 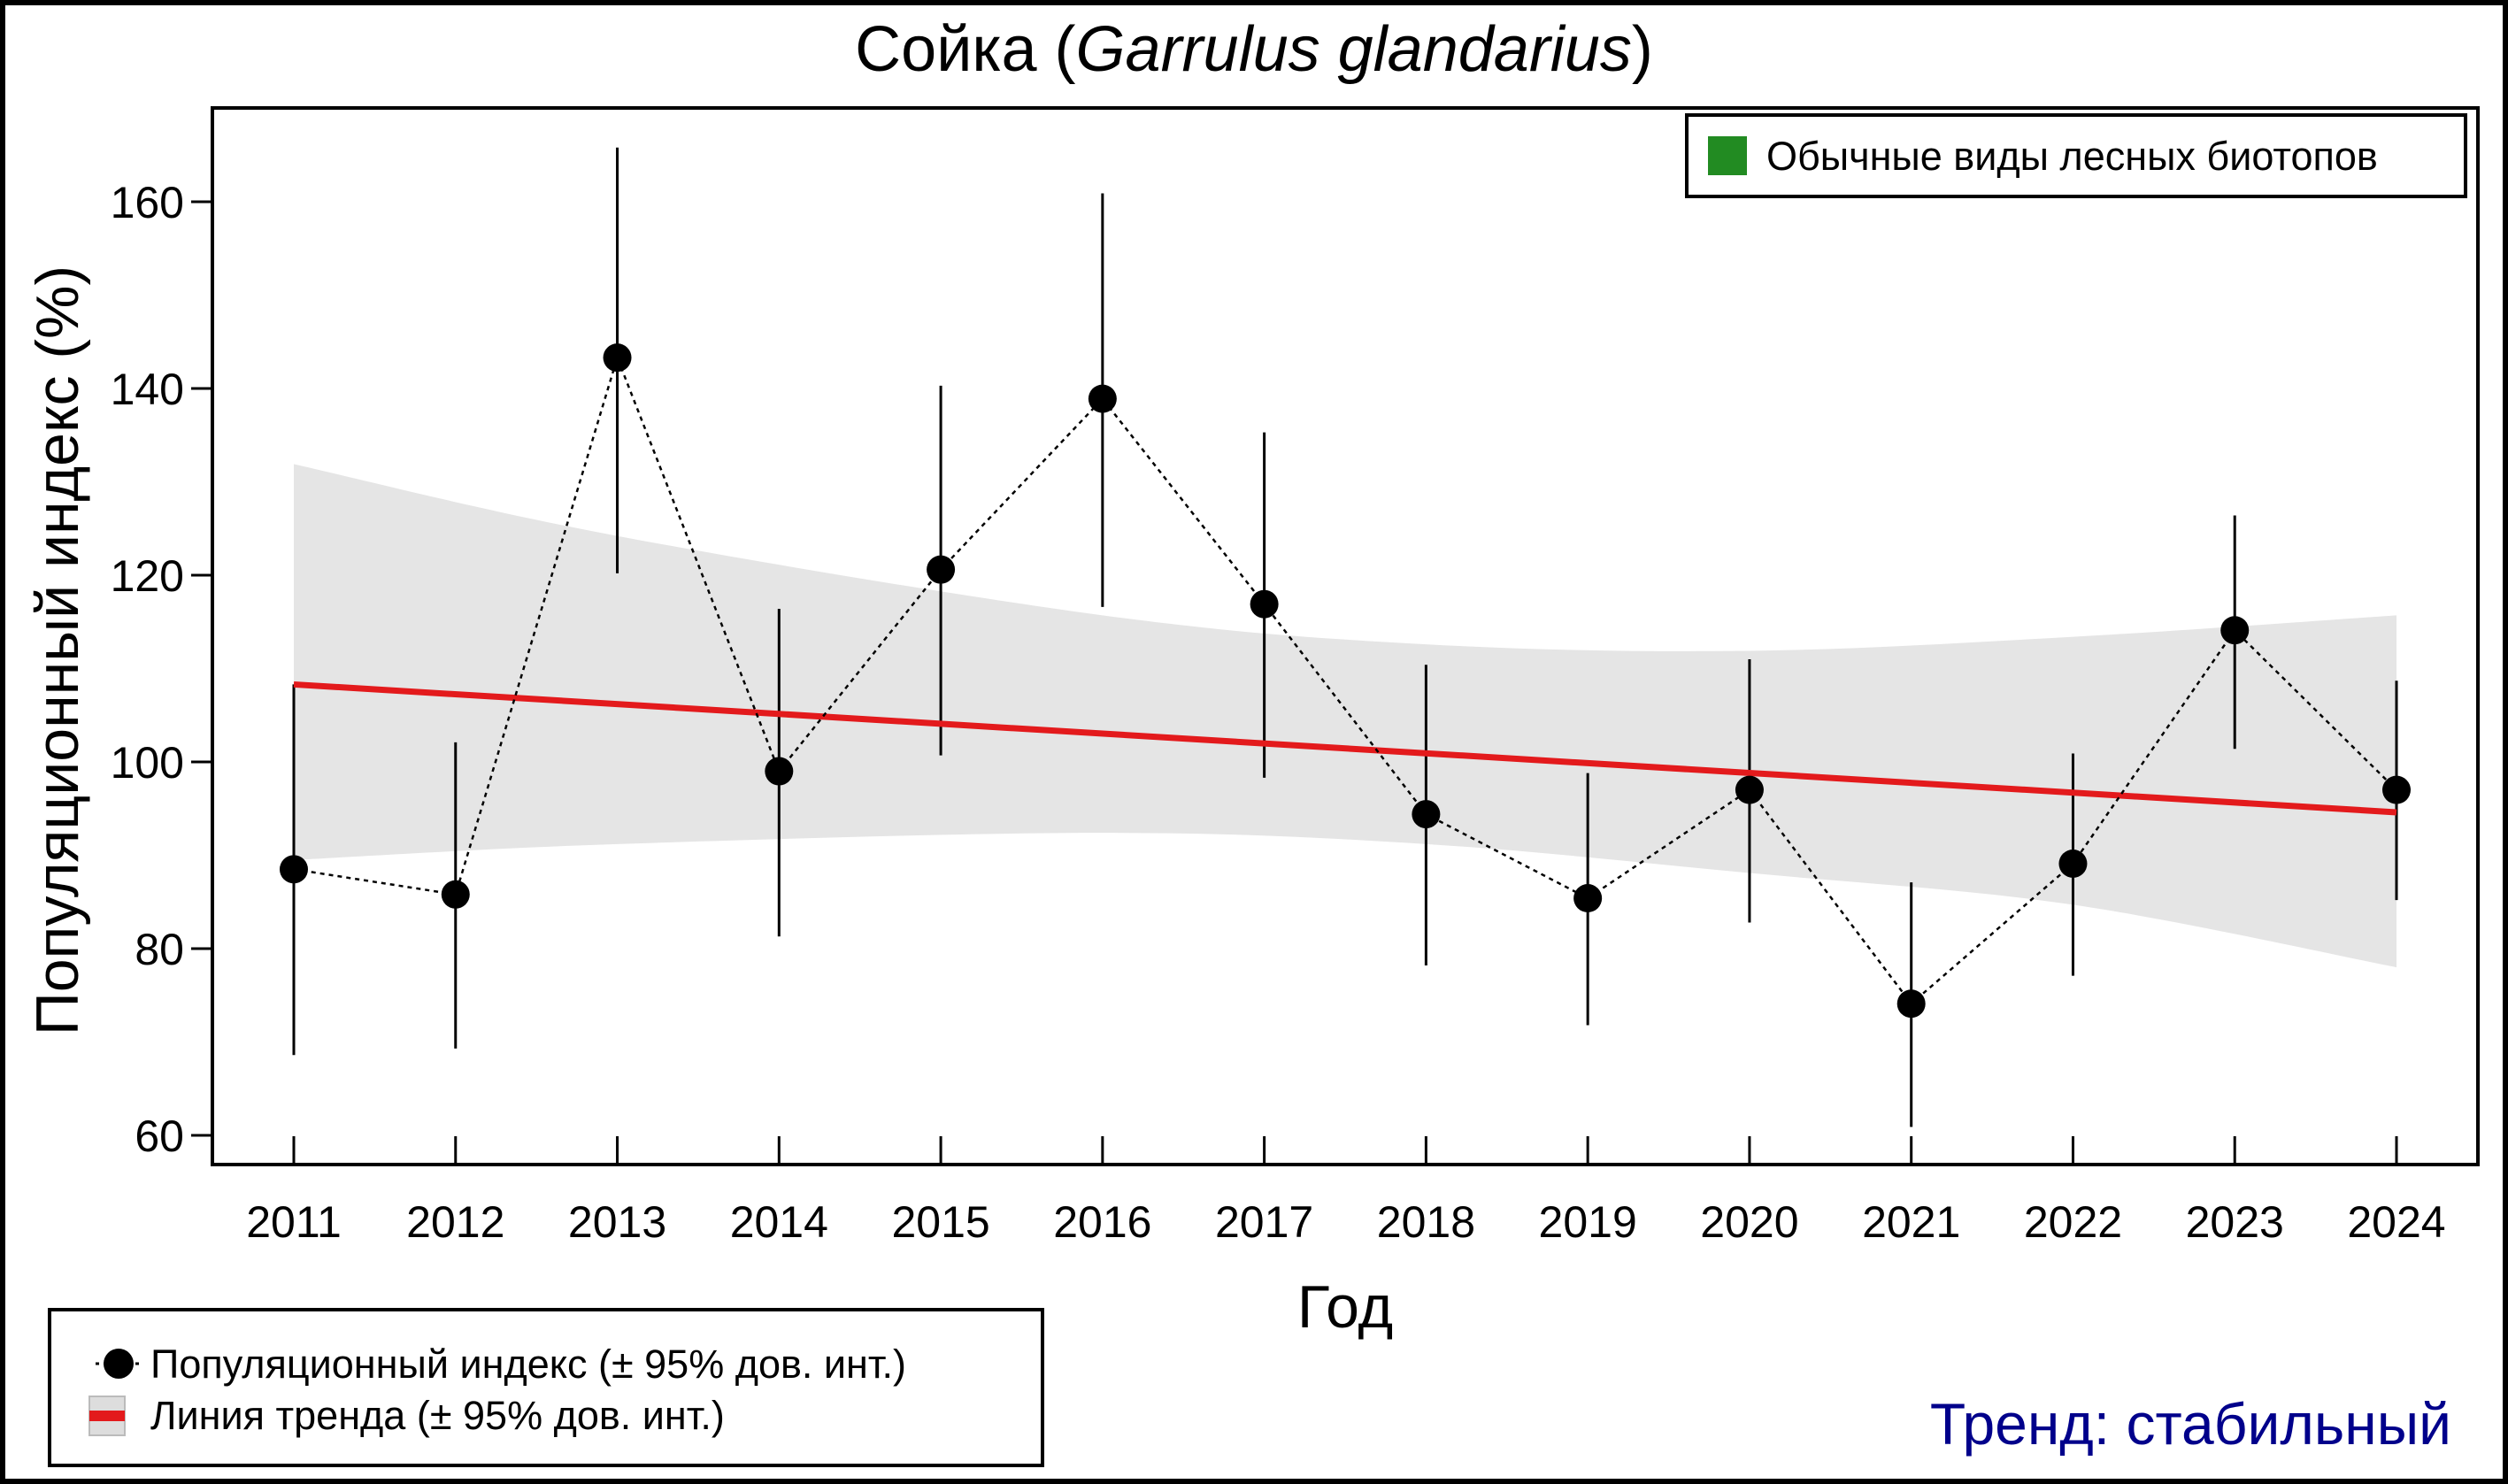 I want to click on data-point-2021, so click(x=1911, y=1004).